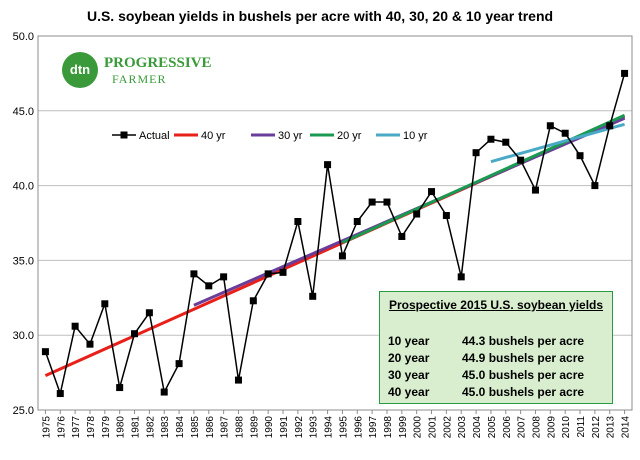 This screenshot has height=460, width=640. Describe the element at coordinates (536, 427) in the screenshot. I see `x-tick-label: 2008` at that location.